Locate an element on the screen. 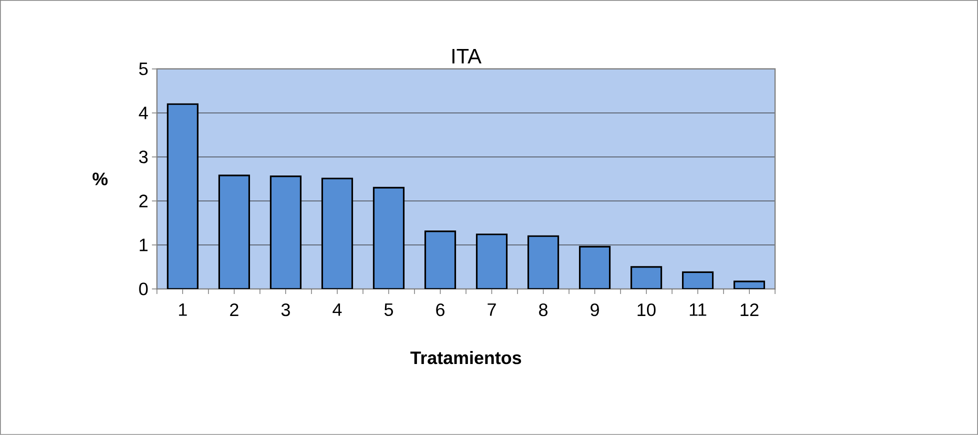  y-tick-label: 3 is located at coordinates (143, 157).